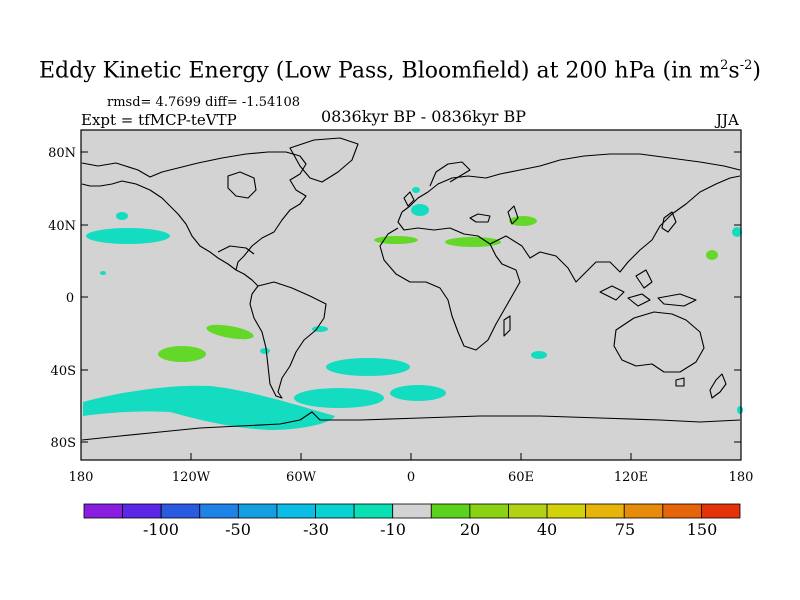  I want to click on colorbar, so click(412, 511).